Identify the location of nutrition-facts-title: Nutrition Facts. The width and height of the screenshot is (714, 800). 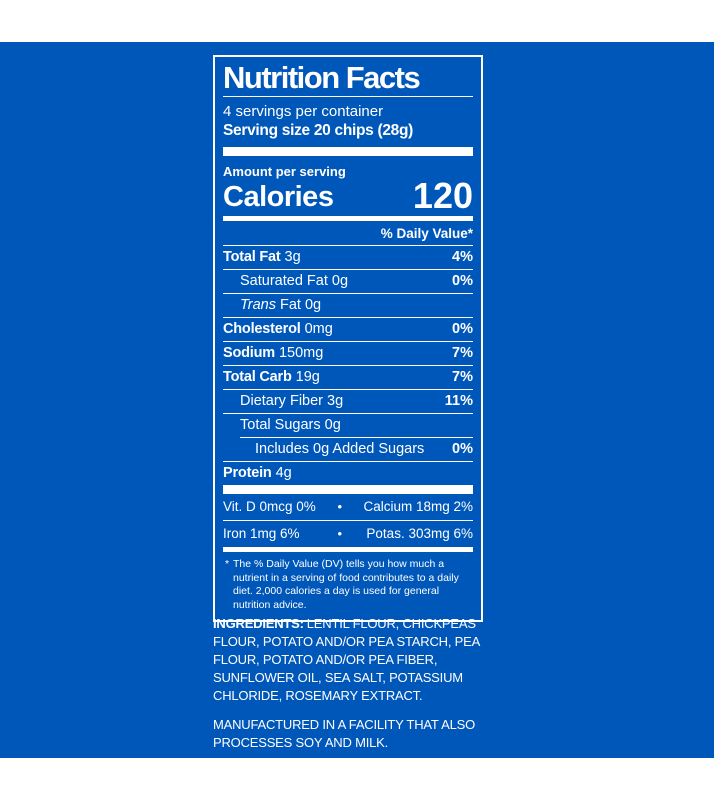
(322, 77).